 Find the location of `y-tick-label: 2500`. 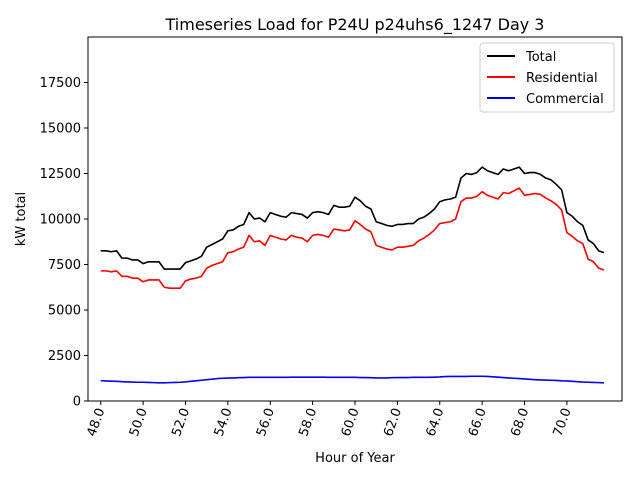

y-tick-label: 2500 is located at coordinates (64, 356).